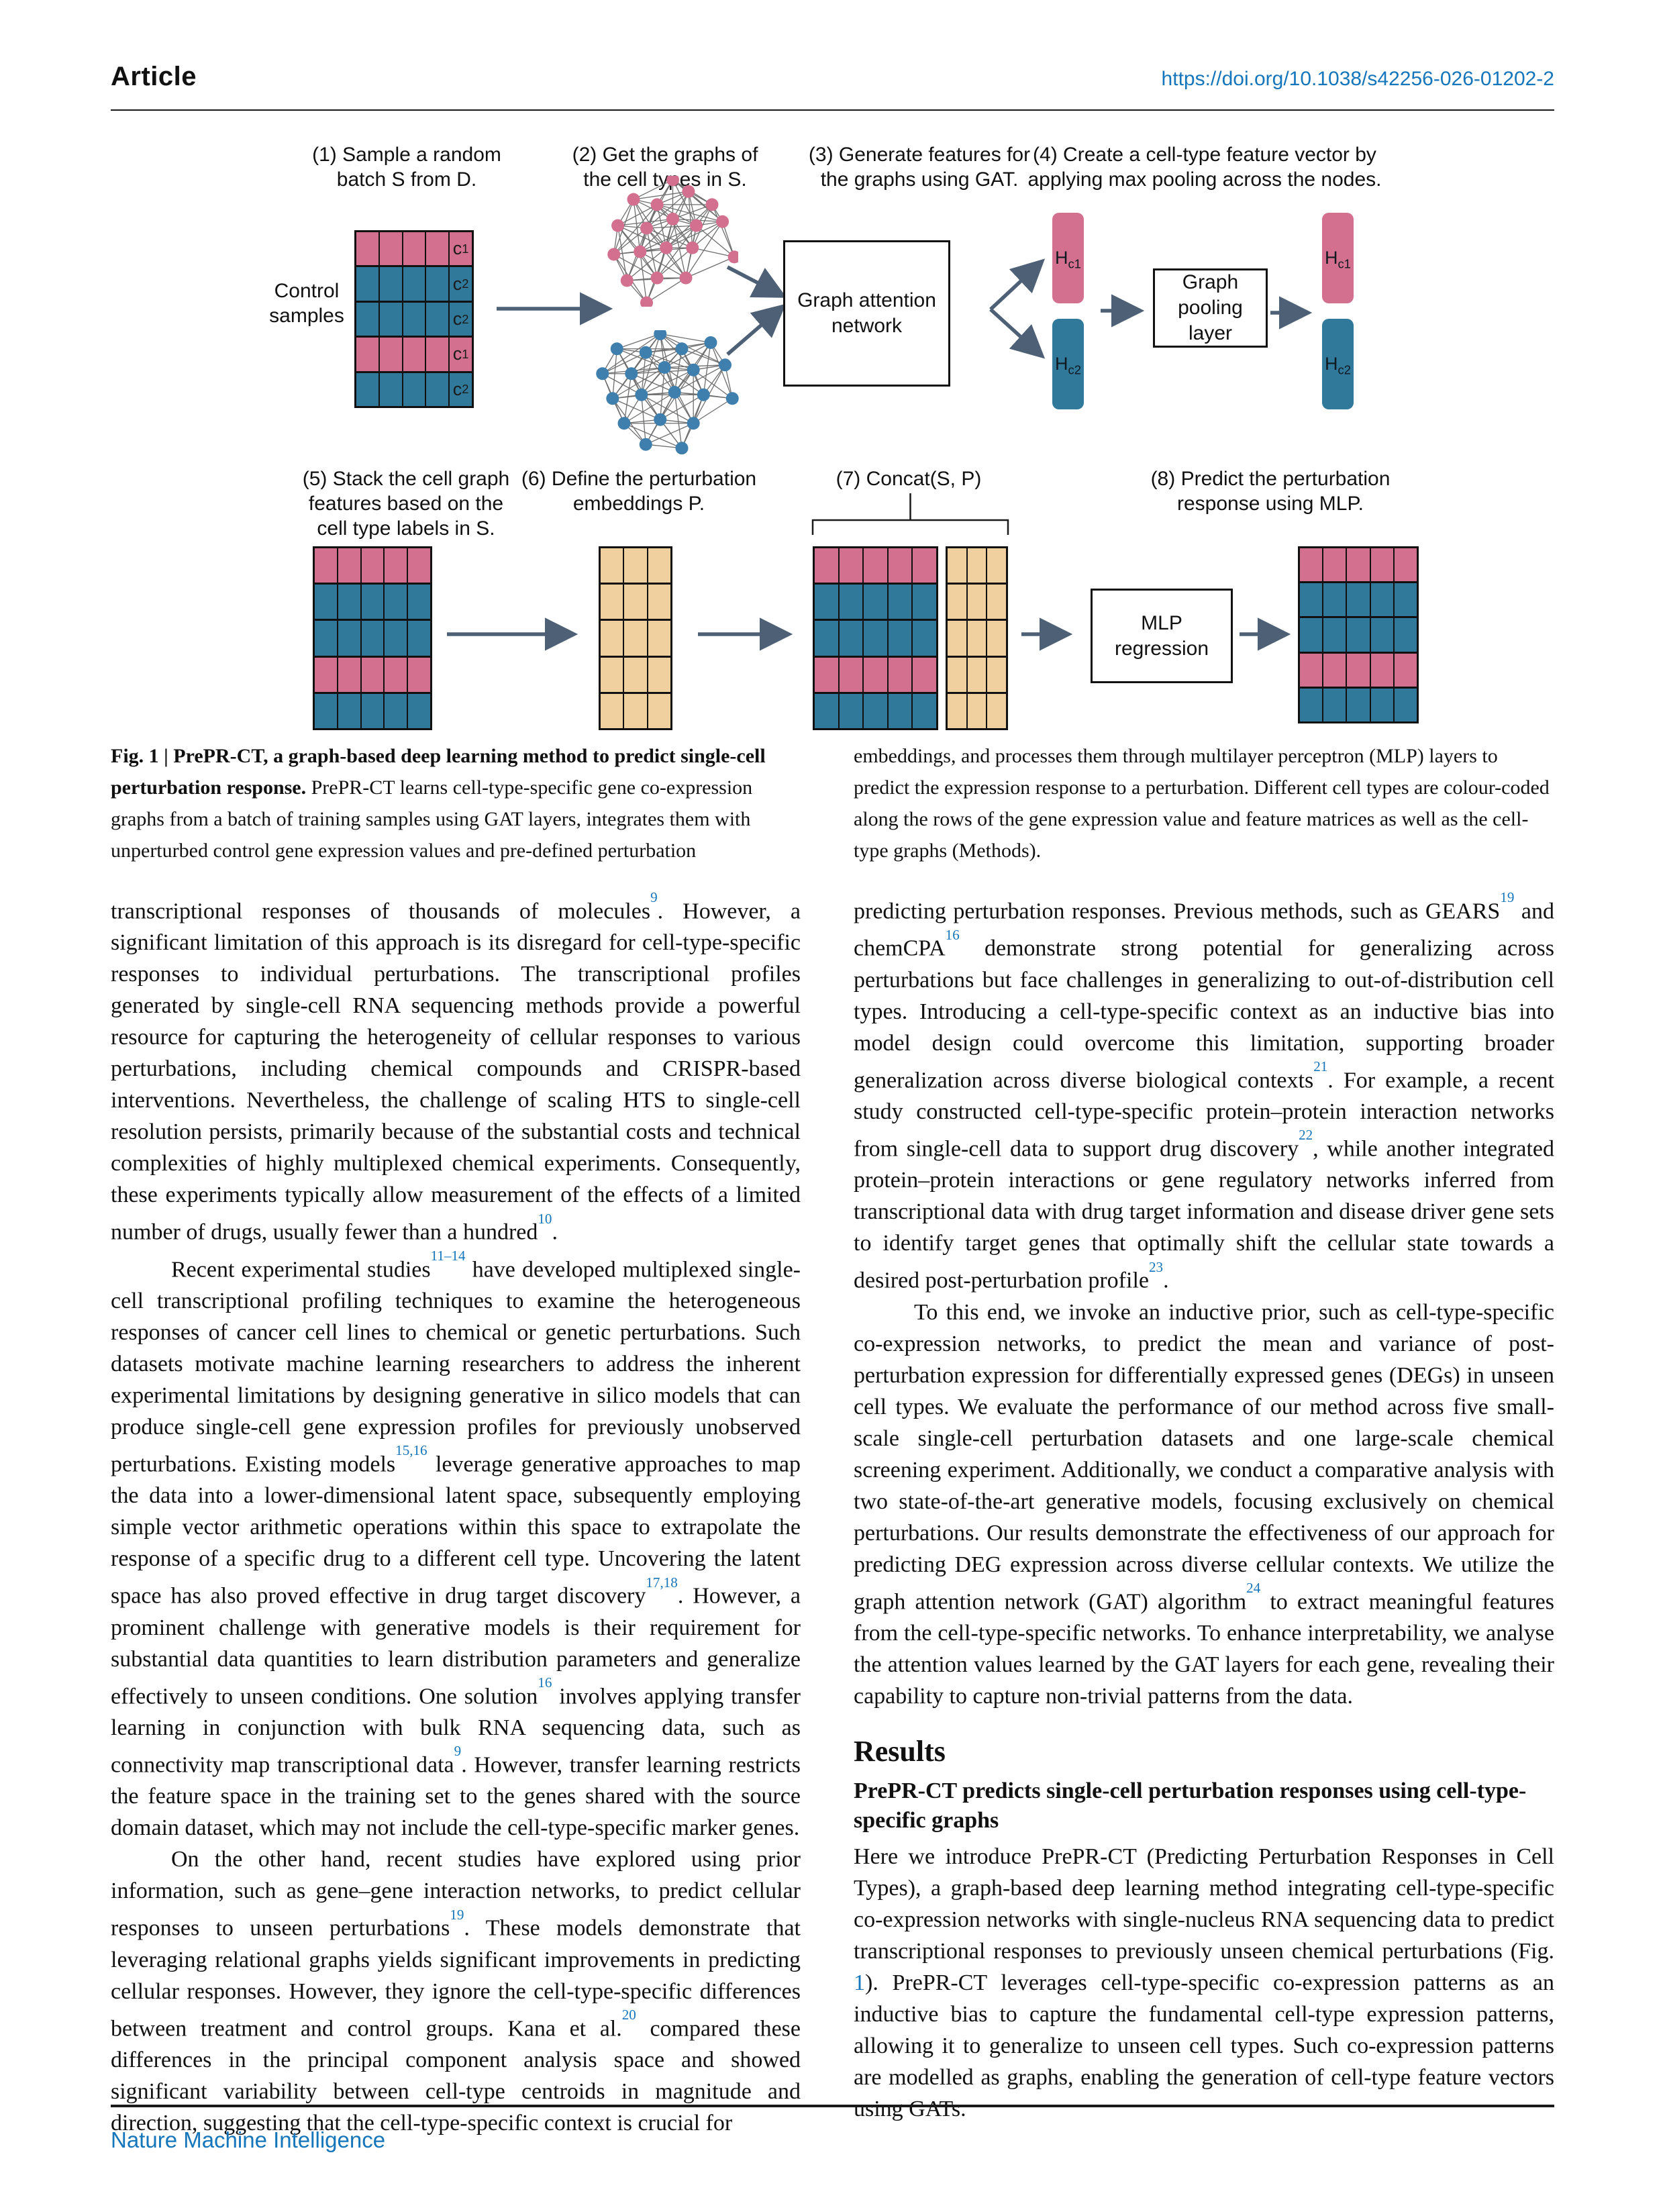  I want to click on concat-bracket, so click(910, 514).